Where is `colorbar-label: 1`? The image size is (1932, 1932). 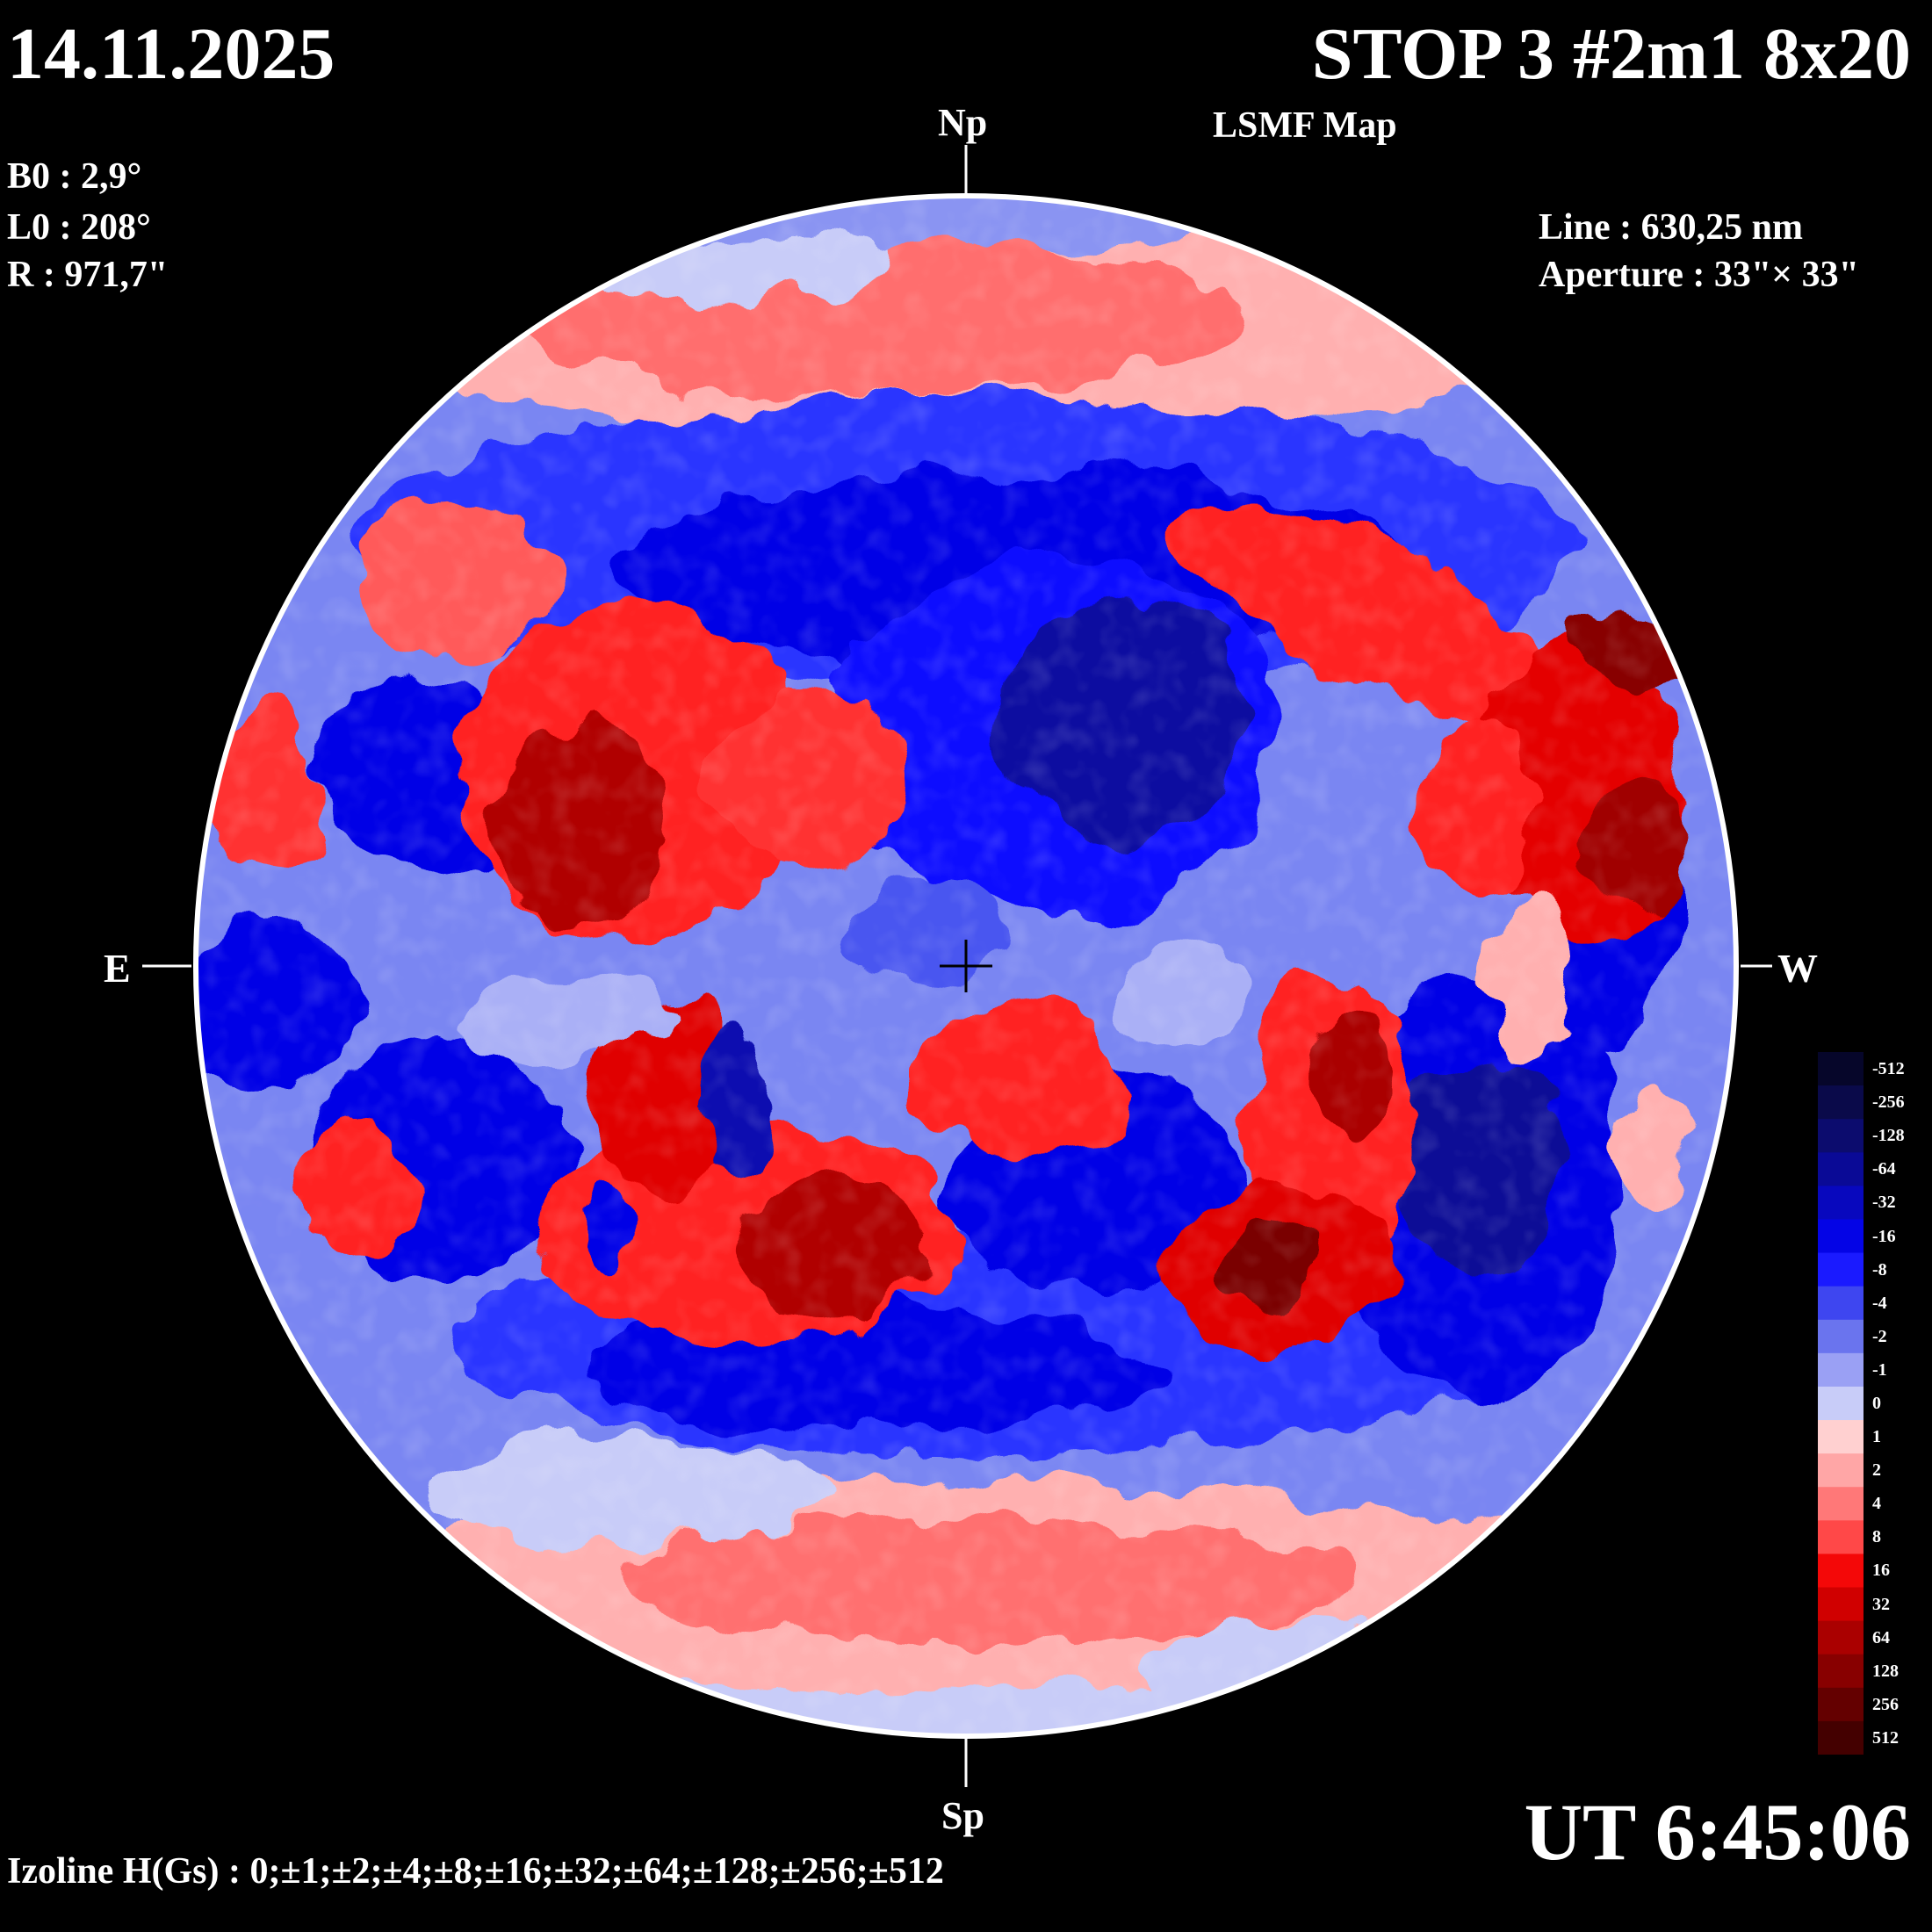 colorbar-label: 1 is located at coordinates (1876, 1437).